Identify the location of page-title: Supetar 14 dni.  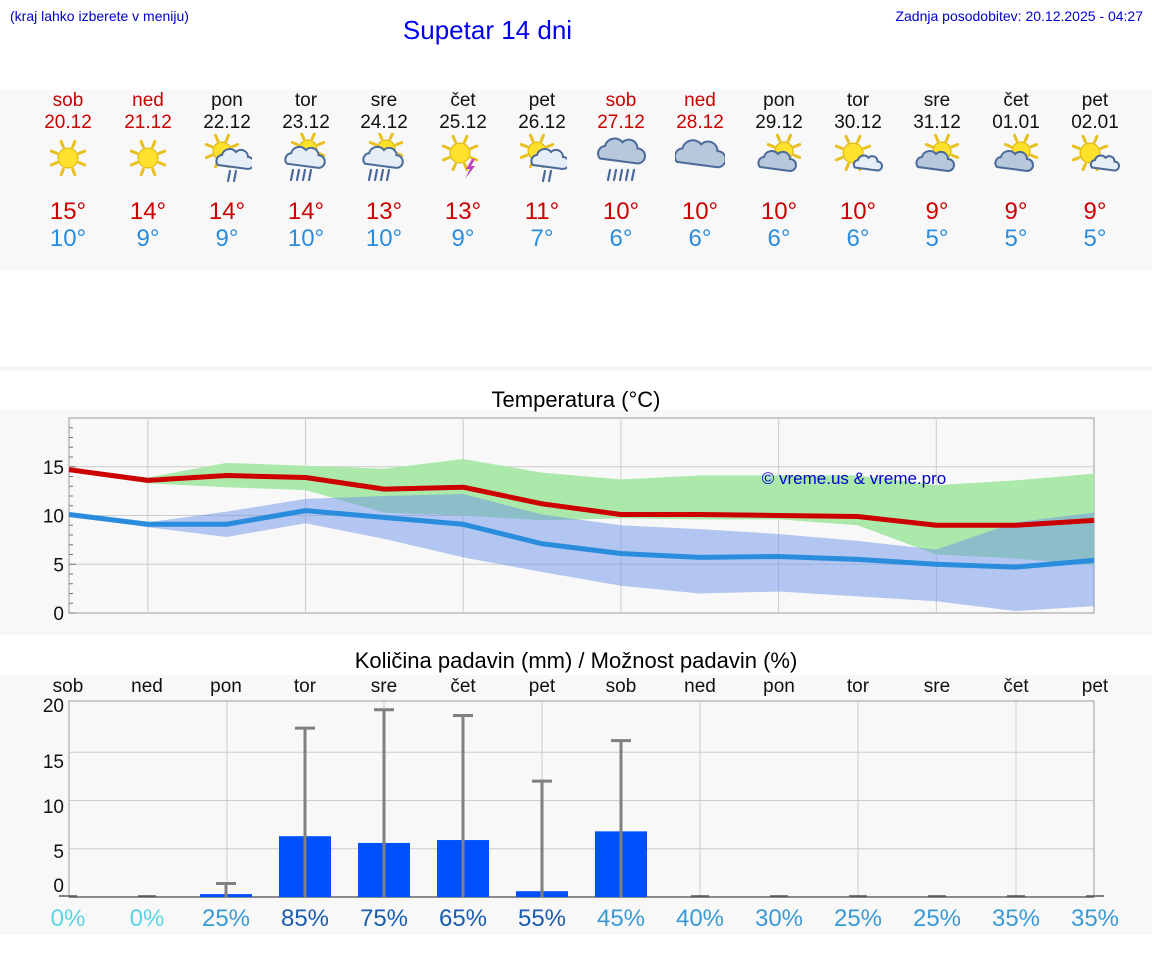
(487, 30).